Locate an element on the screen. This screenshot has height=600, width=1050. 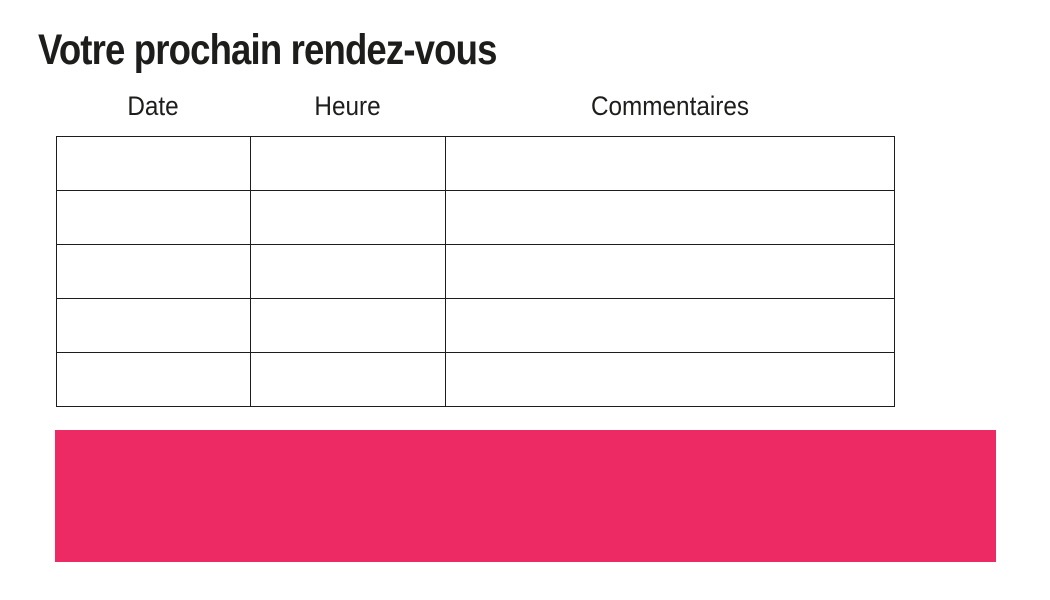
page-title: Votre prochain rendez-vous is located at coordinates (267, 50).